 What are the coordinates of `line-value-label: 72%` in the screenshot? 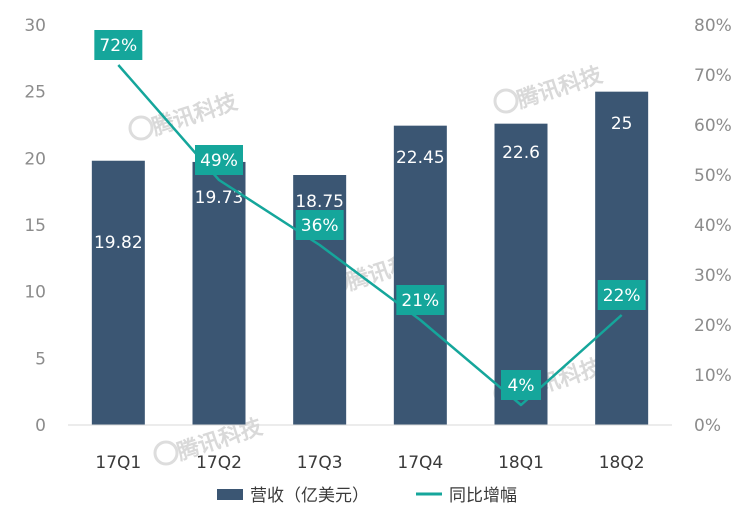 It's located at (118, 45).